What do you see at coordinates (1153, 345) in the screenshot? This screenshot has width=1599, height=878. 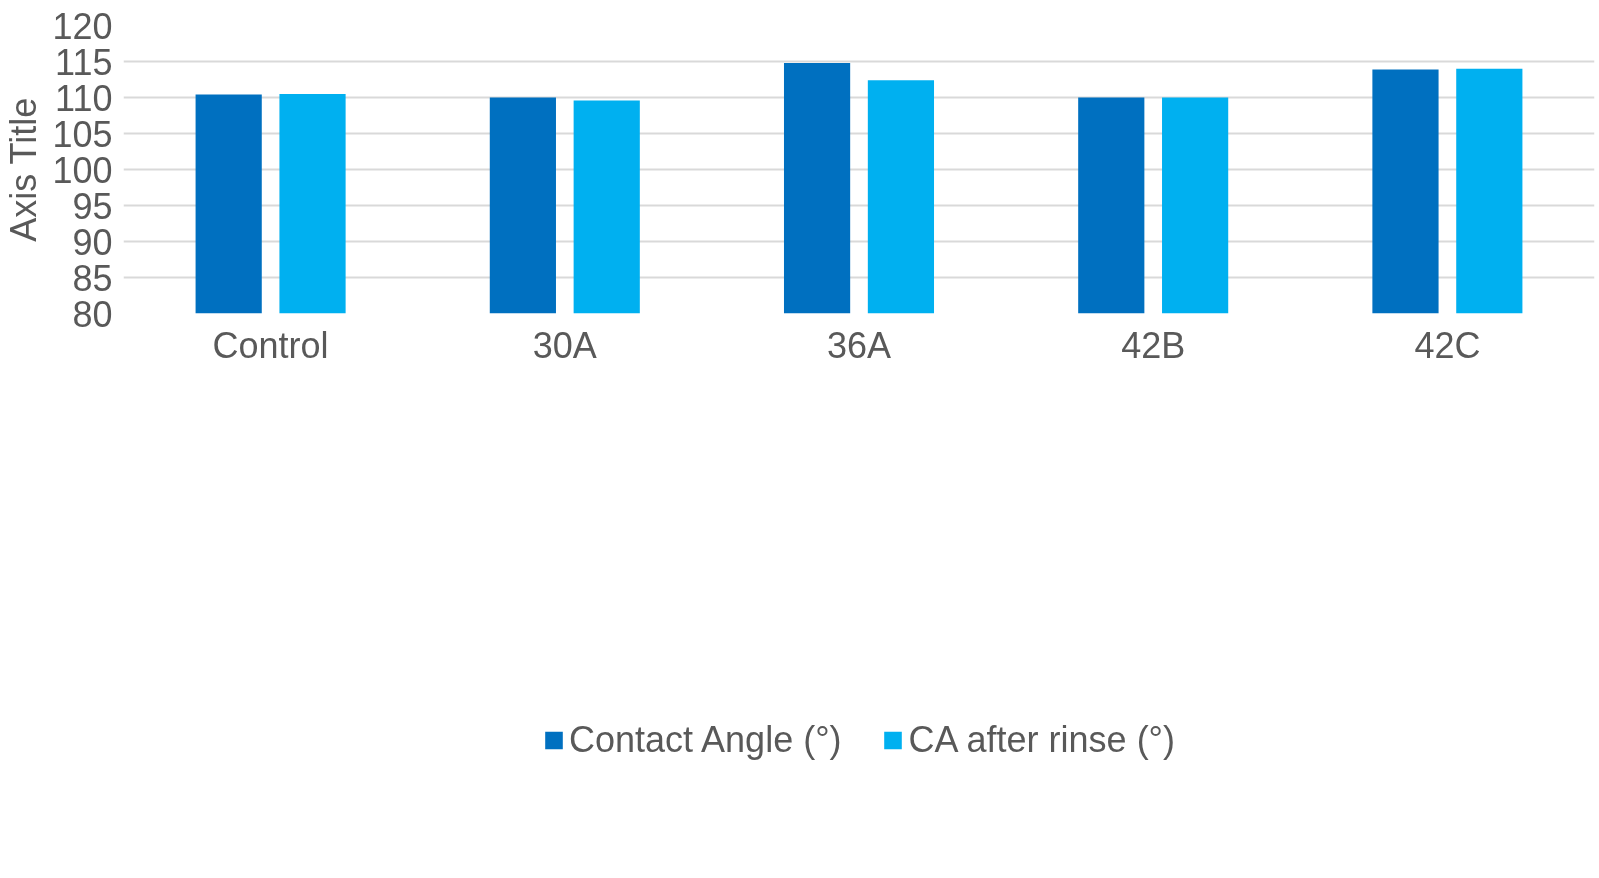 I see `x-tick-label: 42B` at bounding box center [1153, 345].